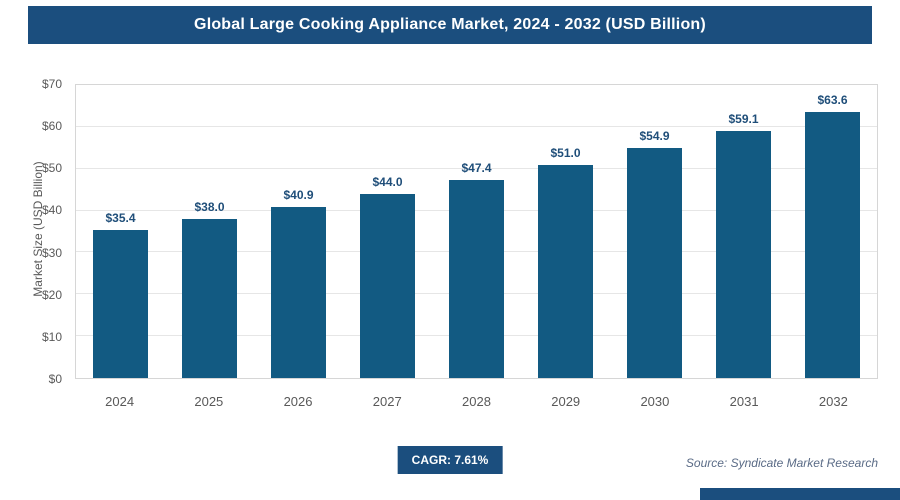 This screenshot has height=500, width=900. Describe the element at coordinates (209, 206) in the screenshot. I see `bar-value-label: $38.0` at that location.